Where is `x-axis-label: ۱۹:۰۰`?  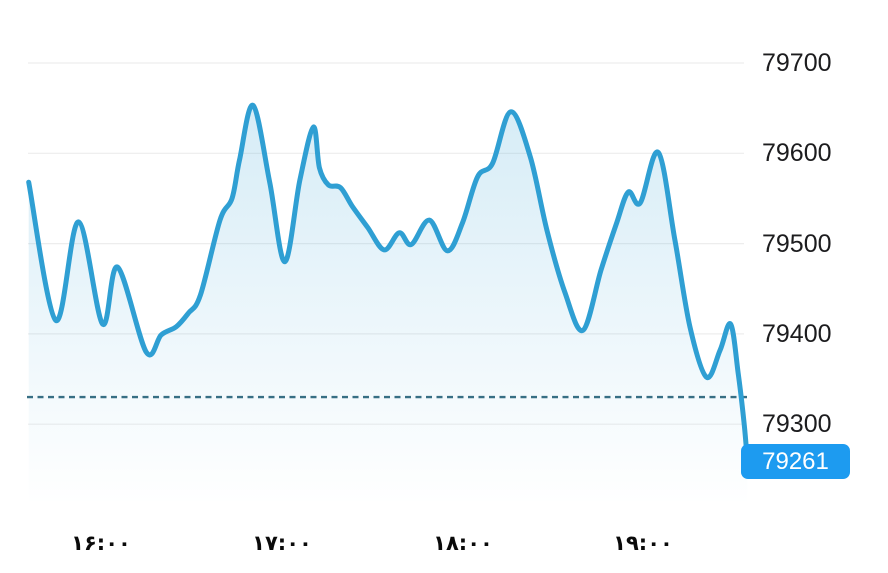 x-axis-label: ۱۹:۰۰ is located at coordinates (643, 543).